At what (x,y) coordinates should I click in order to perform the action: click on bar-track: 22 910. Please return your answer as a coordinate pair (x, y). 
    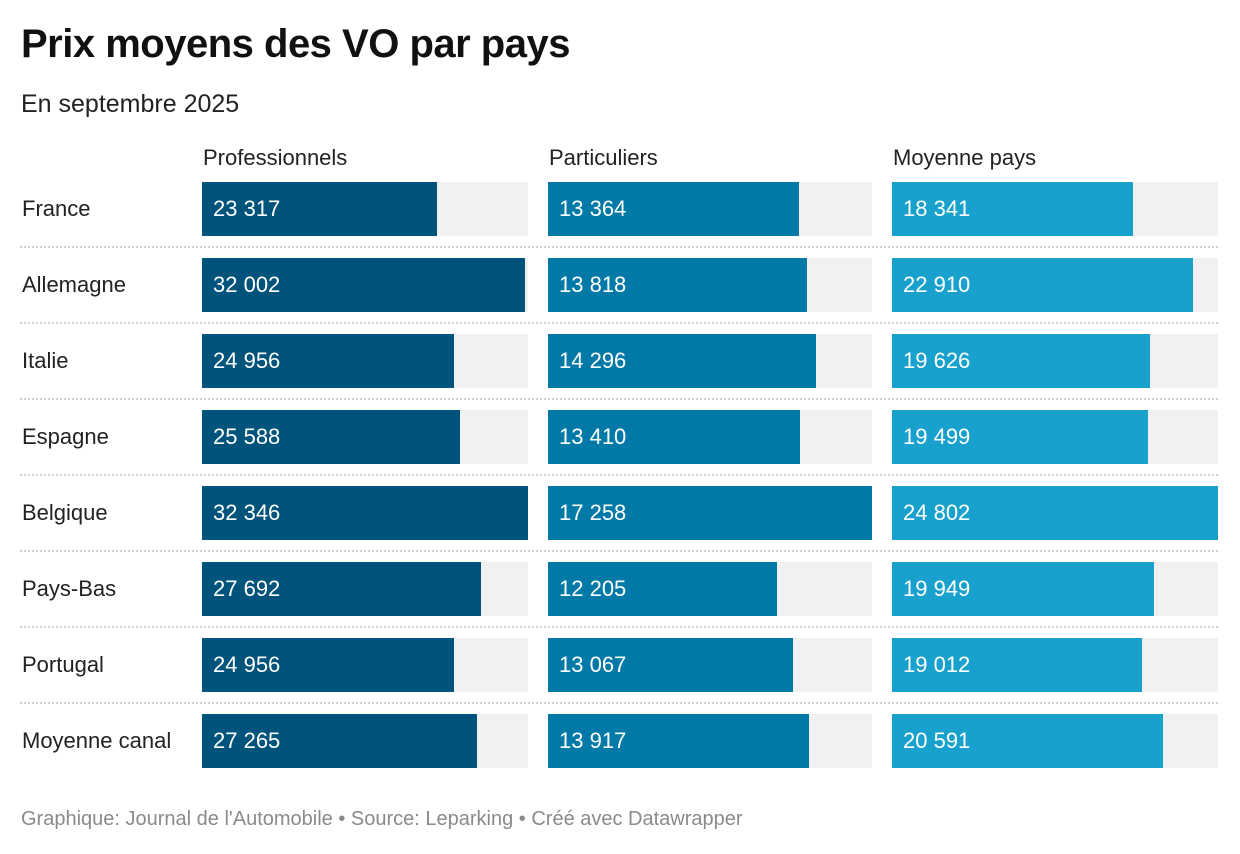
    Looking at the image, I should click on (1055, 285).